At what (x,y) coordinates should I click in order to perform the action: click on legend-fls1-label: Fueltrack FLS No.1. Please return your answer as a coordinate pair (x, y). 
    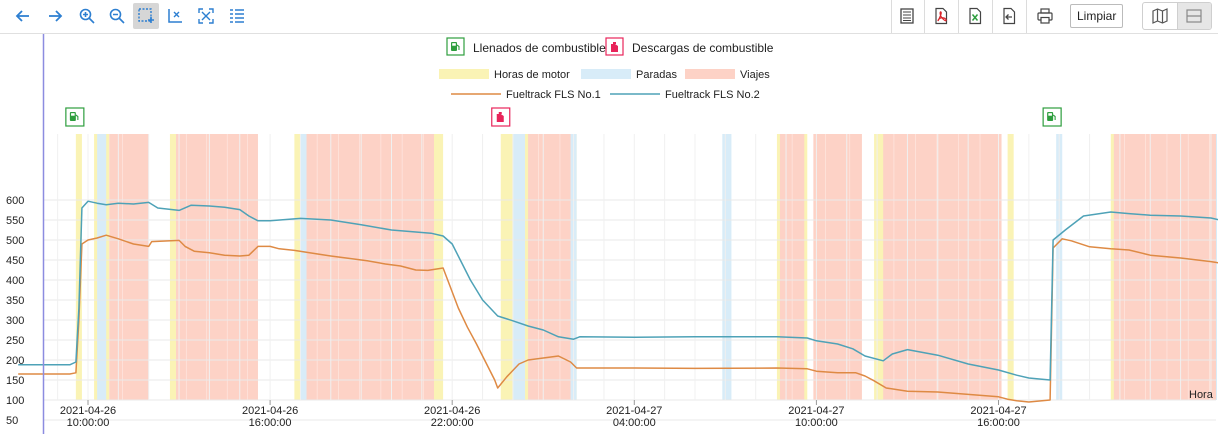
    Looking at the image, I should click on (553, 95).